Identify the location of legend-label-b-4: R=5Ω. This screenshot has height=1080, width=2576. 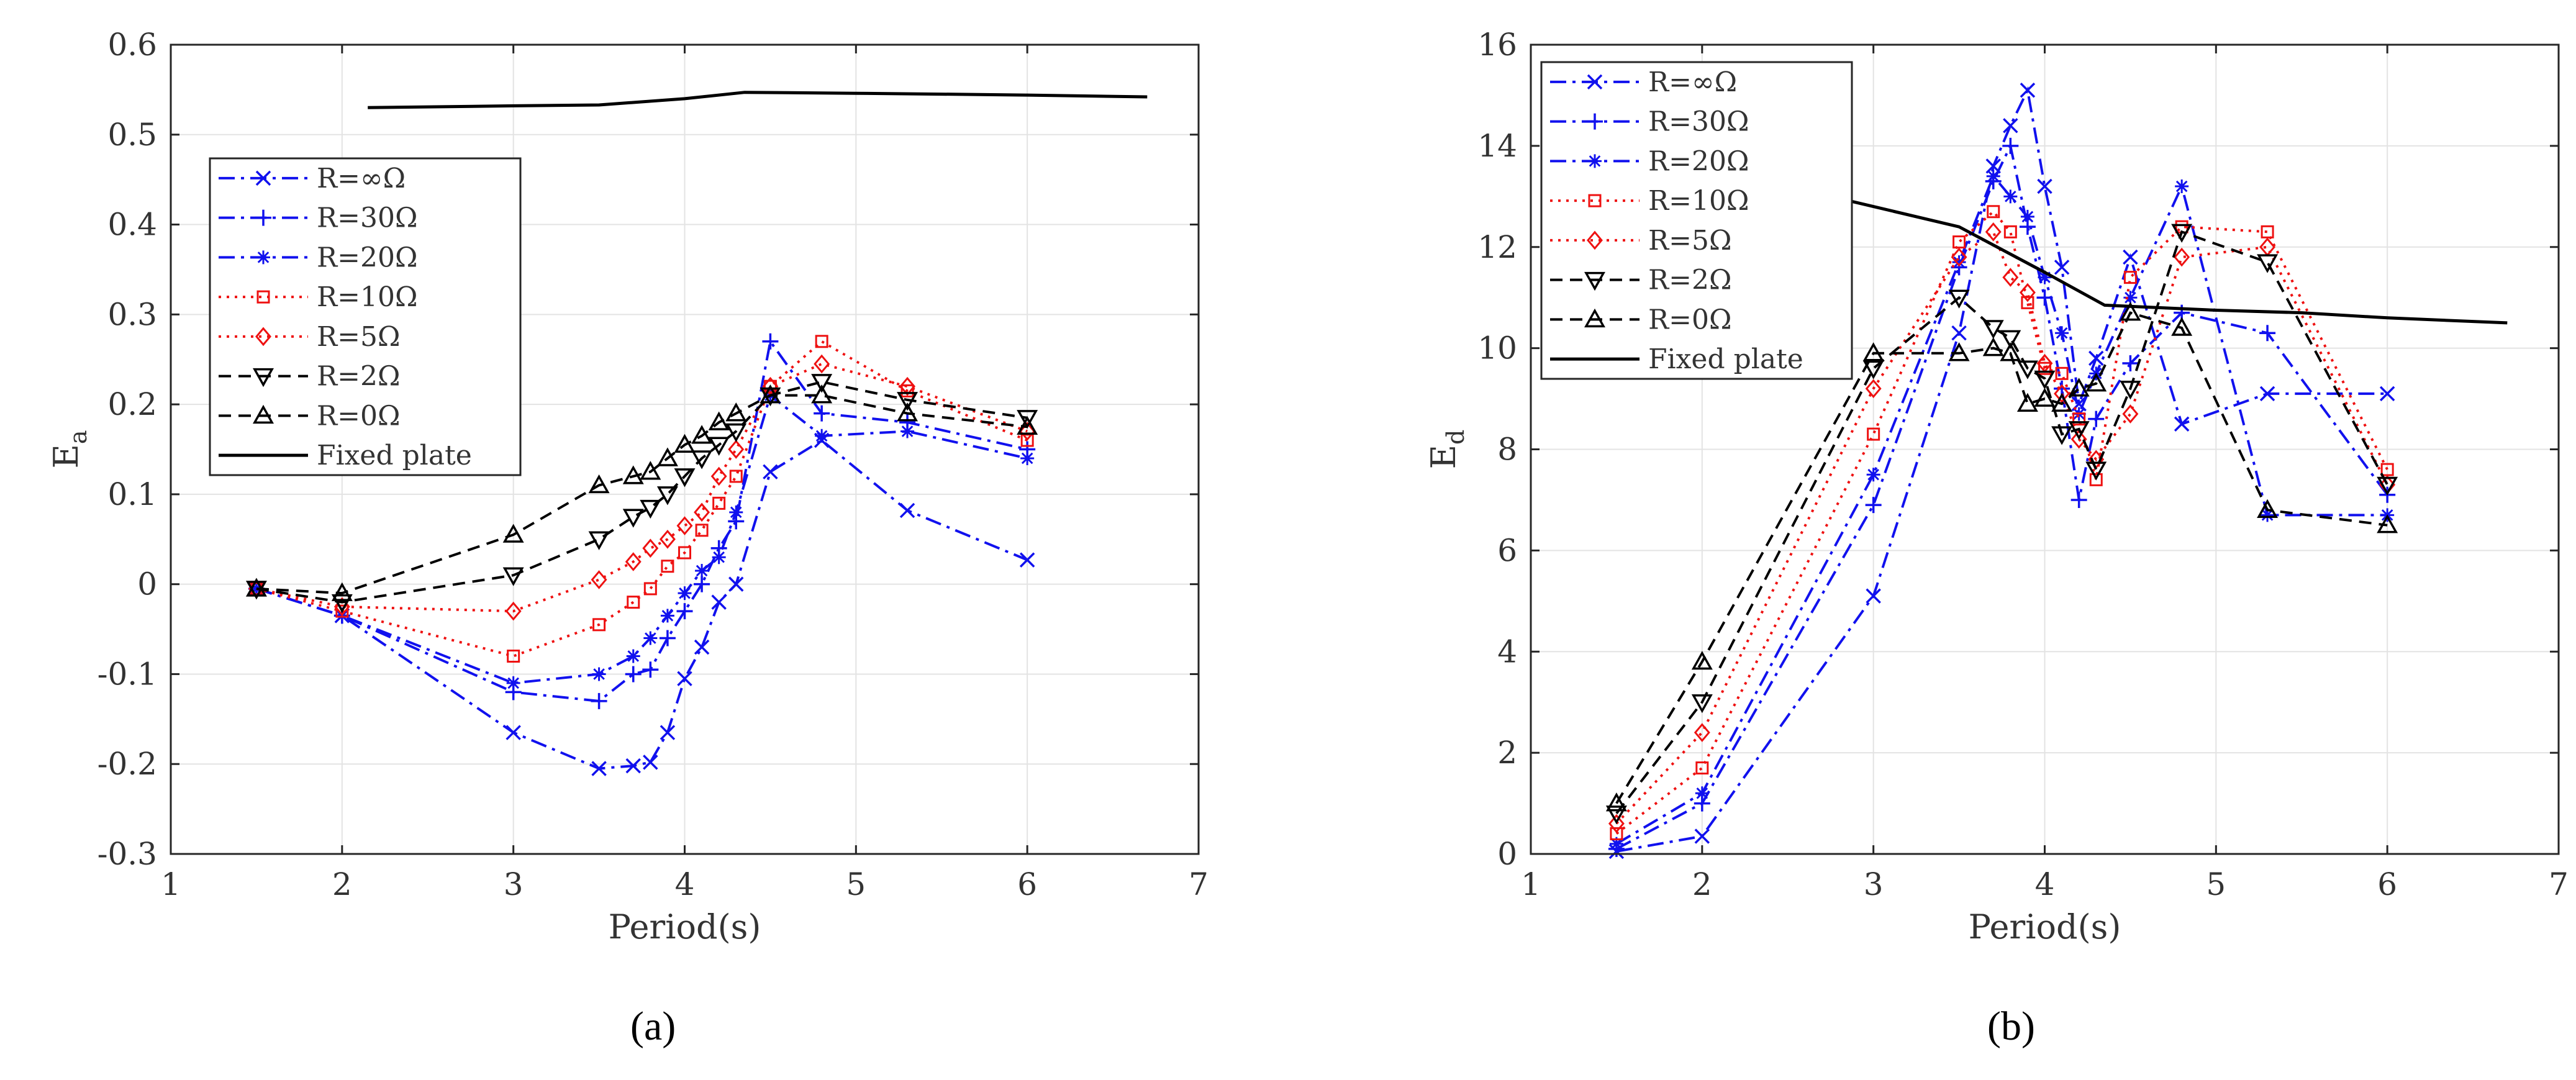
(1689, 240).